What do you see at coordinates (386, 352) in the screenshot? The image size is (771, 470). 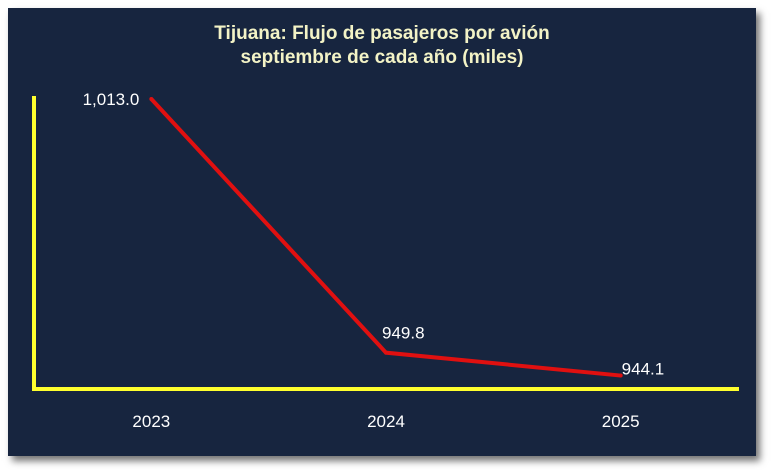 I see `data-point-2024` at bounding box center [386, 352].